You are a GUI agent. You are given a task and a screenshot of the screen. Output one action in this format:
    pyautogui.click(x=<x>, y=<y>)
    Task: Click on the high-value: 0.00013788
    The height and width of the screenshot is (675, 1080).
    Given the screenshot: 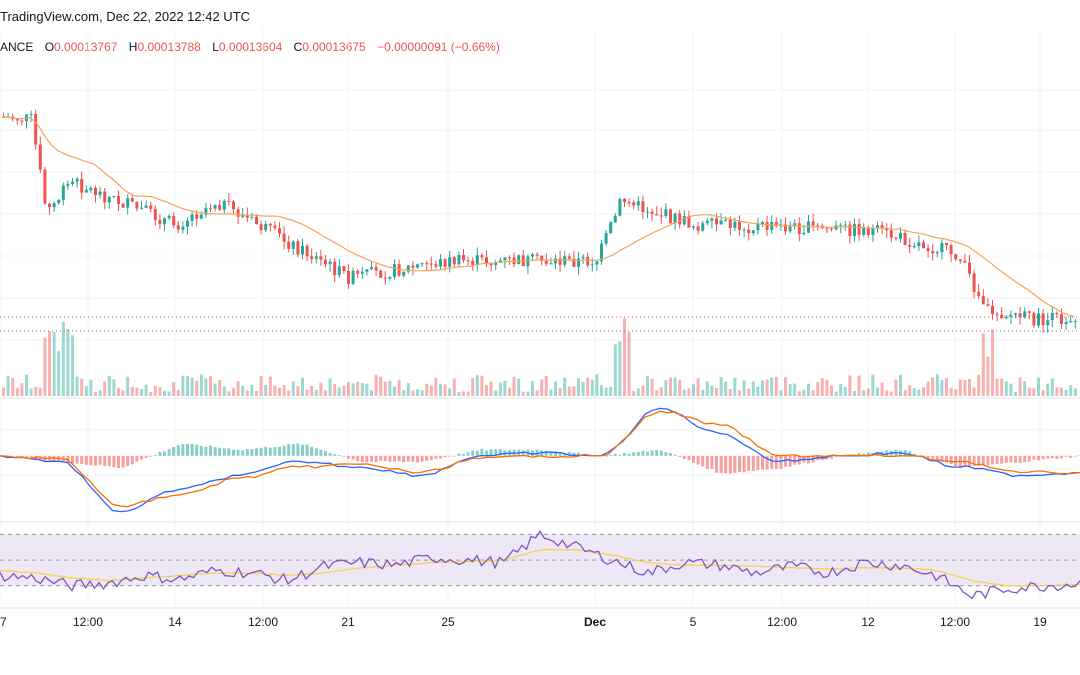 What is the action you would take?
    pyautogui.click(x=169, y=47)
    